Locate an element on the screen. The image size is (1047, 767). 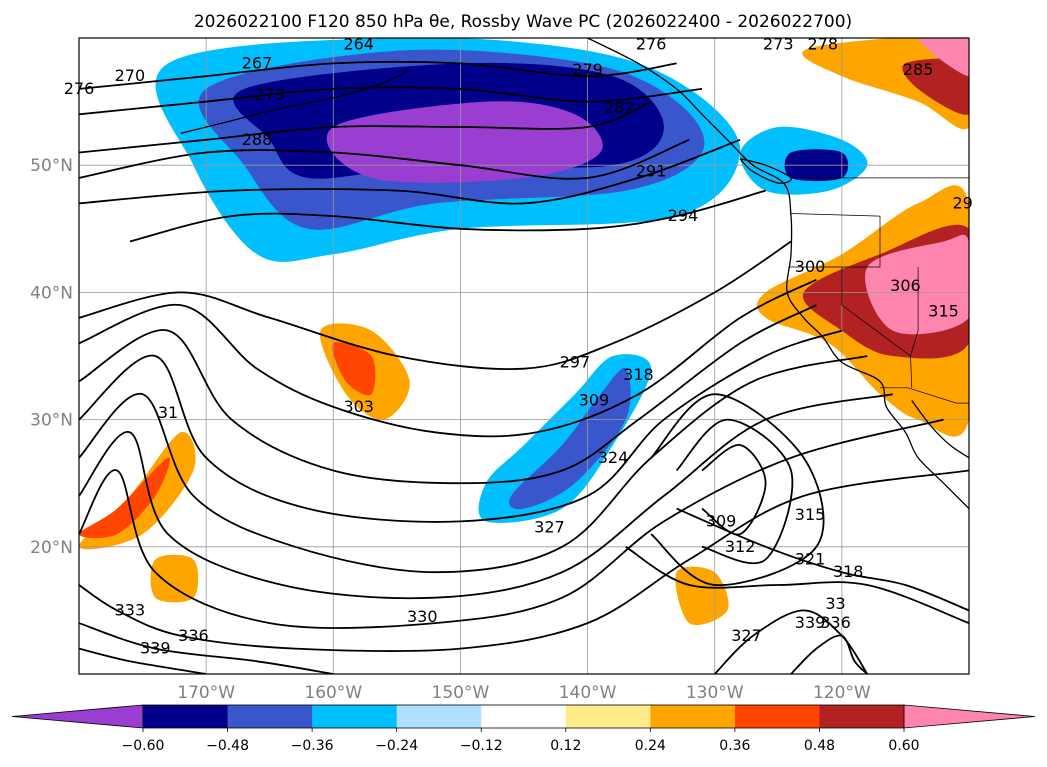
colorbar-under-extension is located at coordinates (77, 716).